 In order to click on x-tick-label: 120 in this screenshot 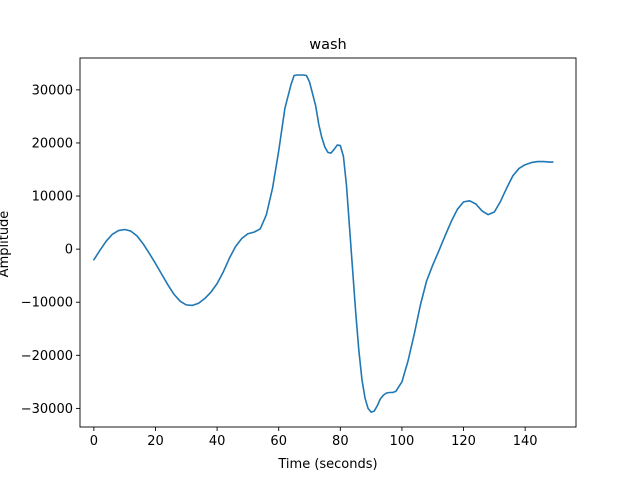, I will do `click(463, 441)`.